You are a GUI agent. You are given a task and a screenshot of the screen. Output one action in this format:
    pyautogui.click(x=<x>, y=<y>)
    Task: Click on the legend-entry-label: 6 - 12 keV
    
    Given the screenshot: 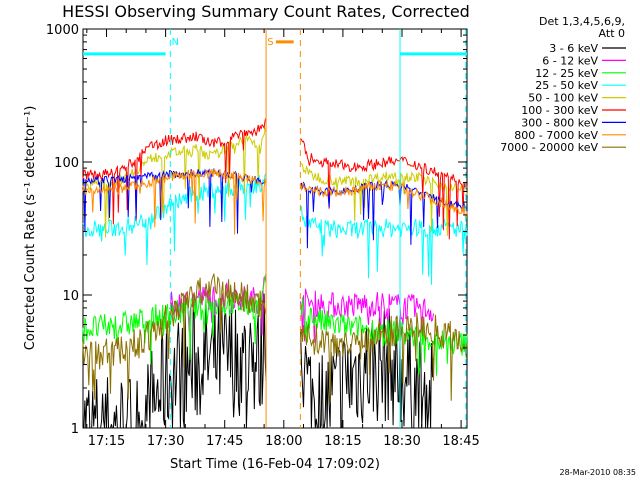 What is the action you would take?
    pyautogui.click(x=570, y=60)
    